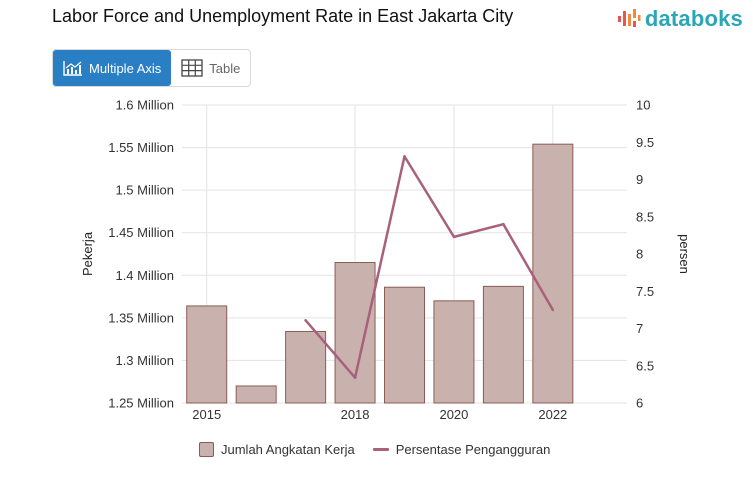 The width and height of the screenshot is (753, 498). I want to click on y-right-tick-label: 8.5, so click(645, 216).